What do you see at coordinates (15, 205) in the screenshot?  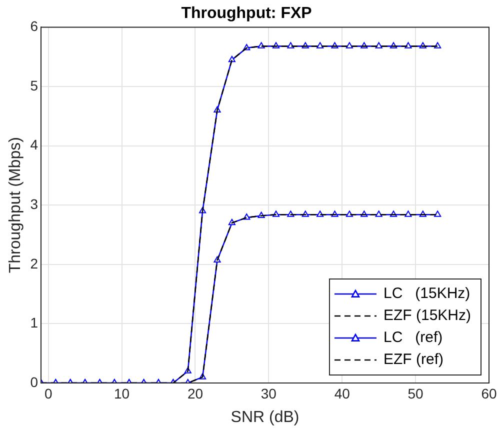 I see `y-axis-title: Throughput (Mbps)` at bounding box center [15, 205].